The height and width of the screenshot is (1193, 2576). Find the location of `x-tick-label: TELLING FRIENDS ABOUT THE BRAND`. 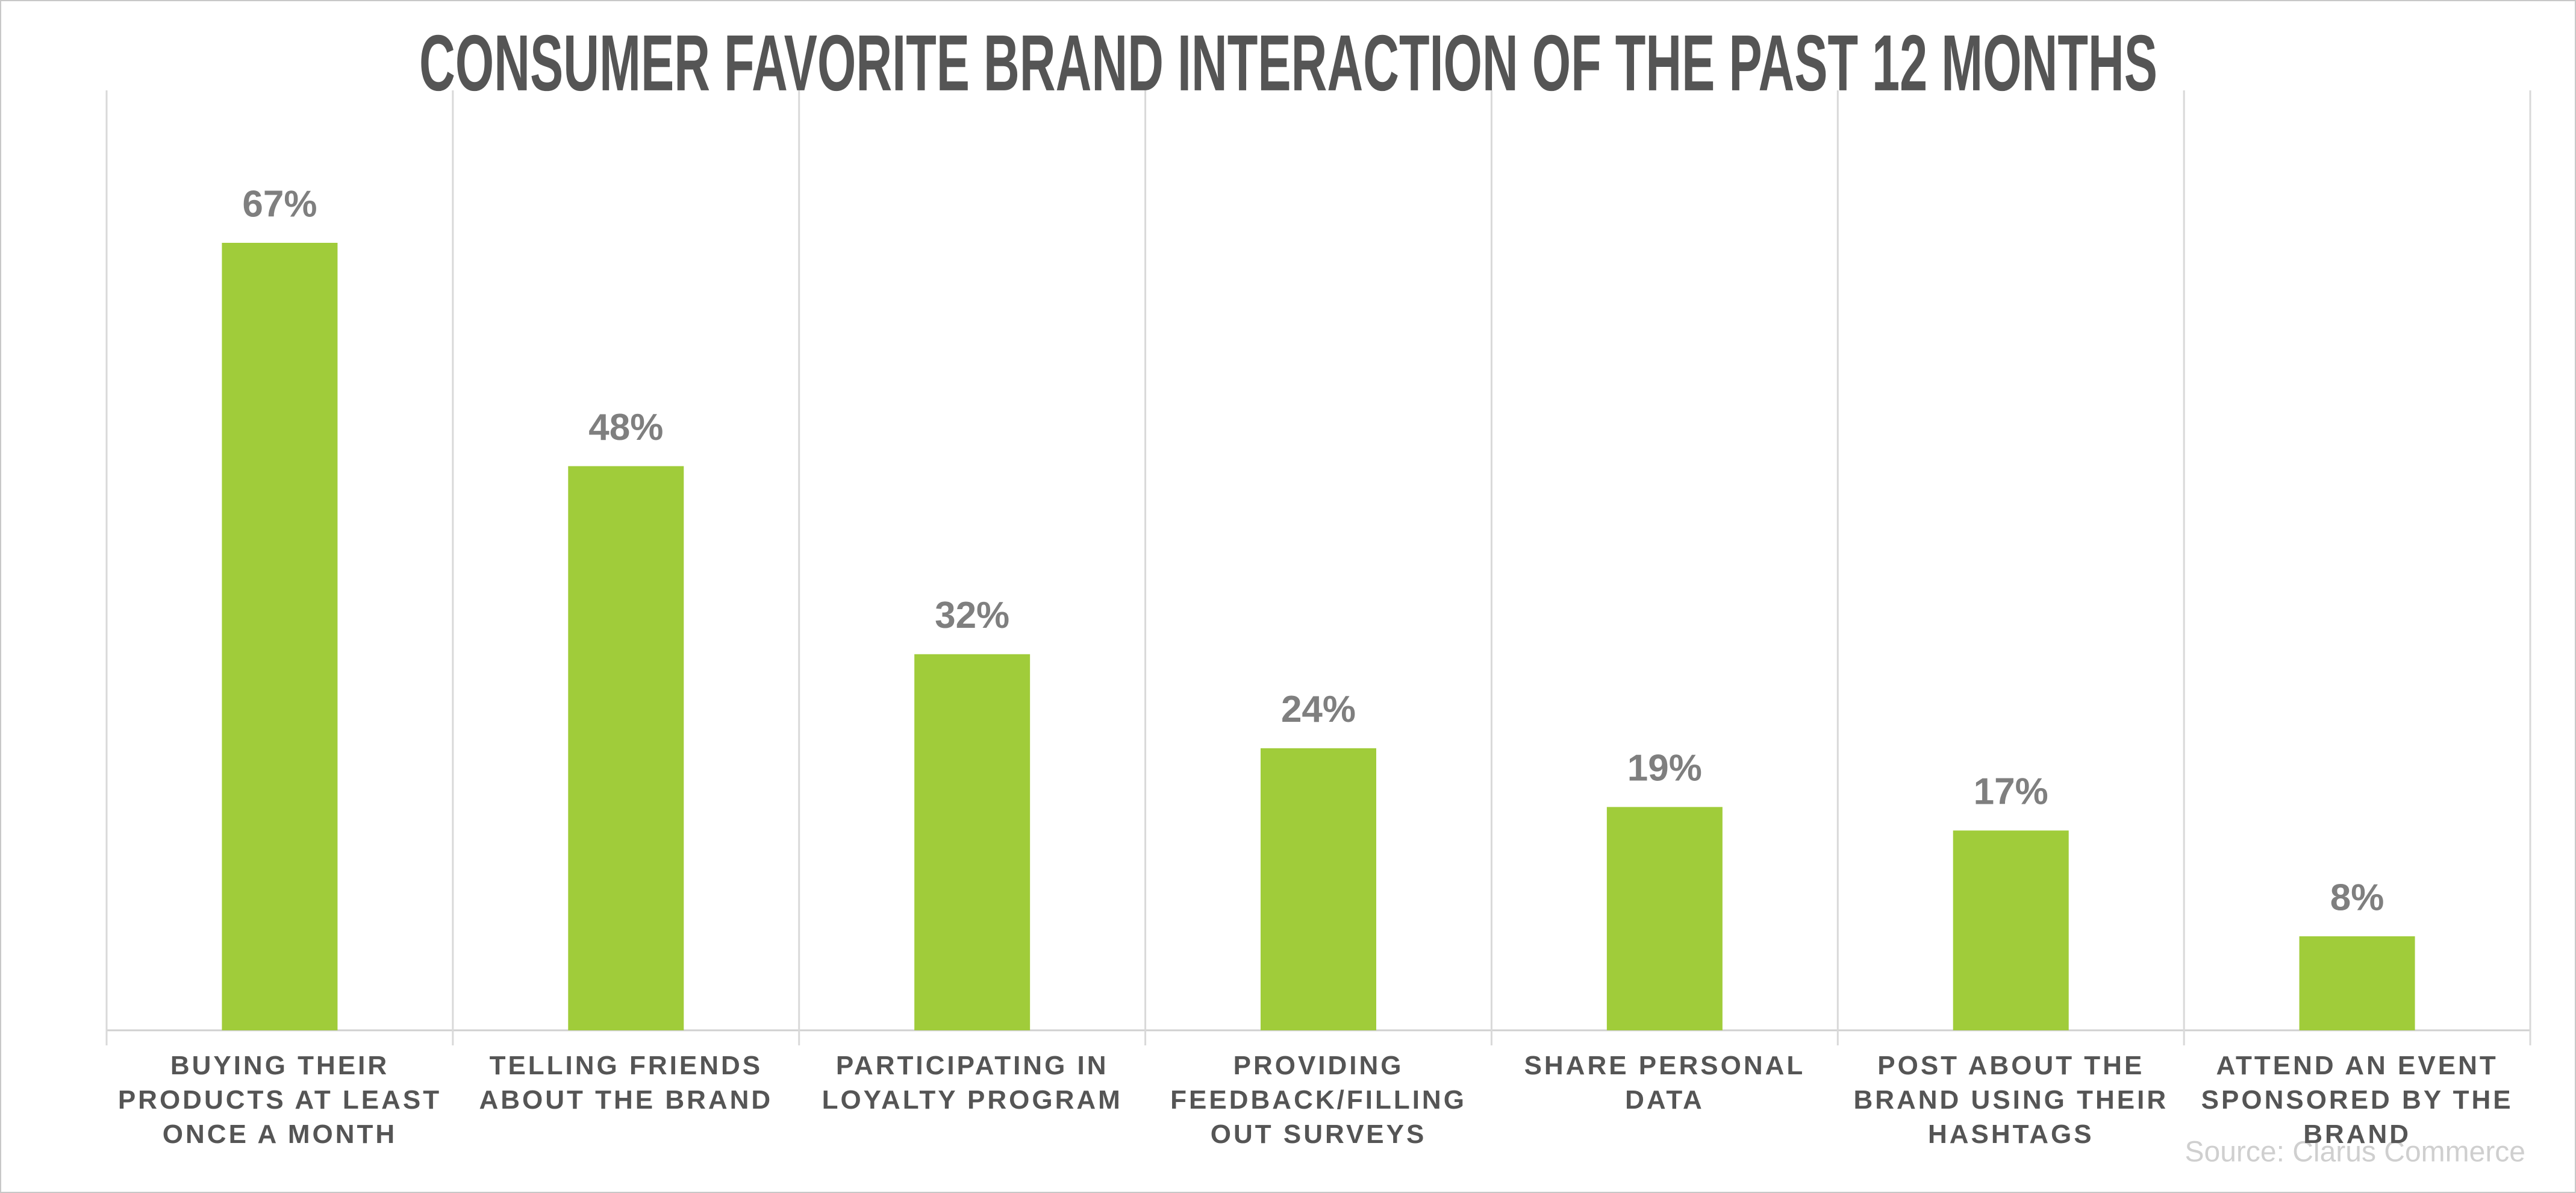

x-tick-label: TELLING FRIENDS ABOUT THE BRAND is located at coordinates (626, 1083).